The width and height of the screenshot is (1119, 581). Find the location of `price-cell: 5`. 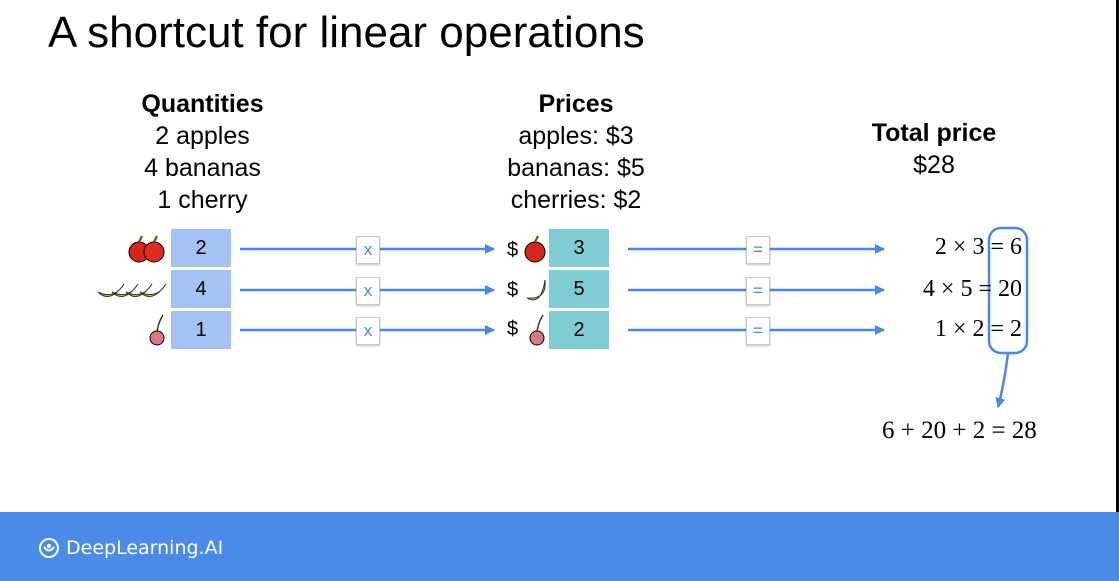

price-cell: 5 is located at coordinates (579, 289).